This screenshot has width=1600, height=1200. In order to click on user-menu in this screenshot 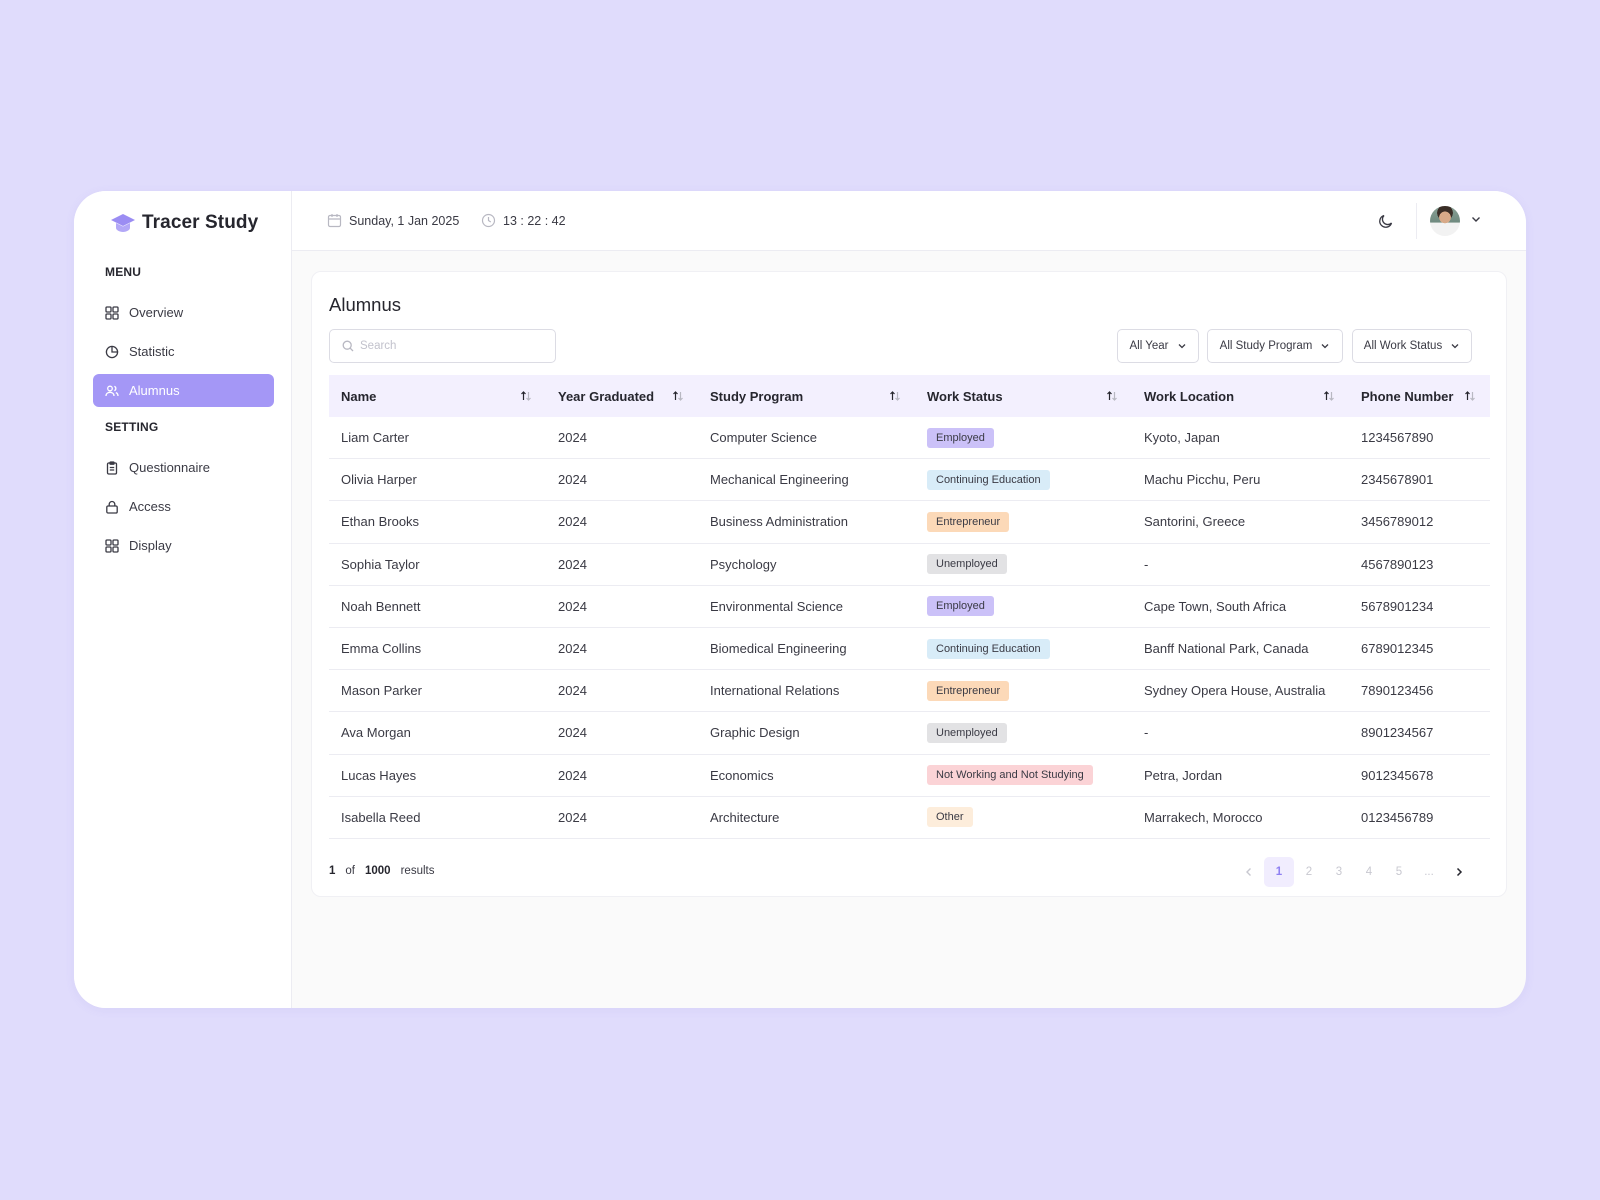, I will do `click(1456, 221)`.